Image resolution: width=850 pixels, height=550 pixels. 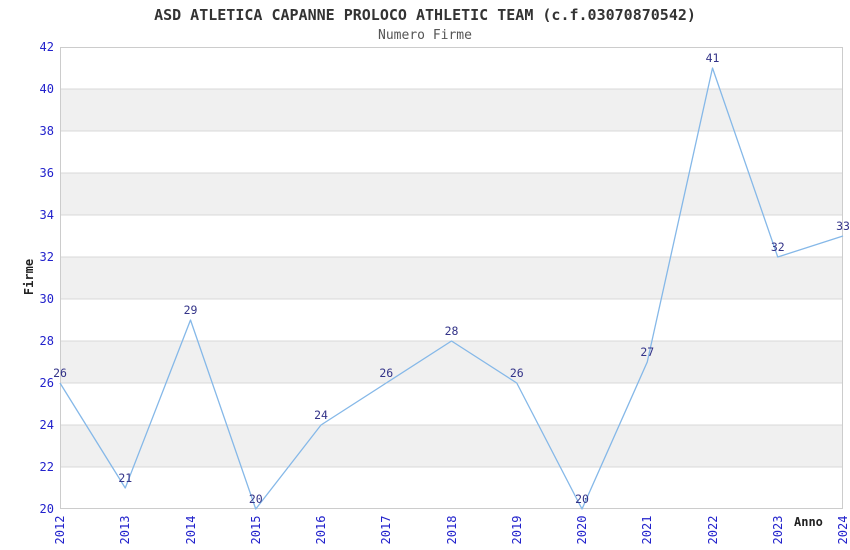 I want to click on y-tick-label: 42, so click(x=46, y=47).